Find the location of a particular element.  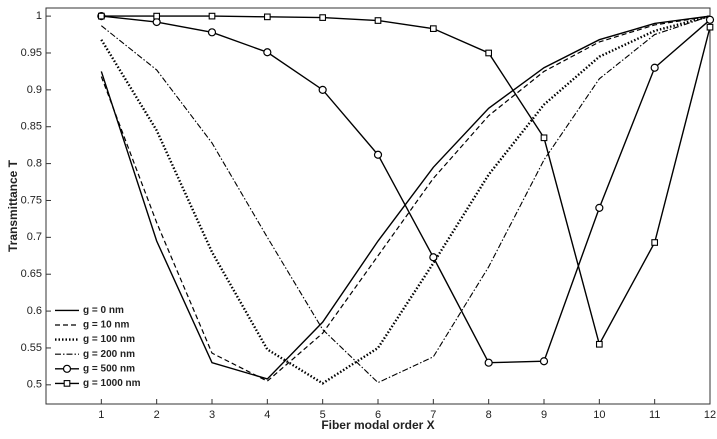

legend-label: g = 0 nm is located at coordinates (103, 310).